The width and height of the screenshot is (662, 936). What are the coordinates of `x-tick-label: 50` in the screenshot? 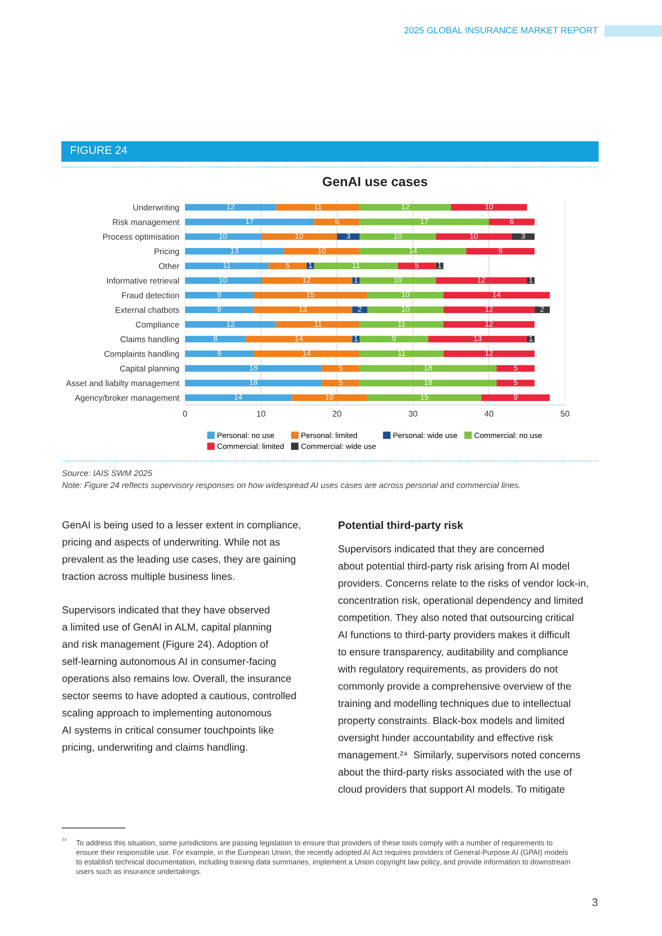 It's located at (565, 413).